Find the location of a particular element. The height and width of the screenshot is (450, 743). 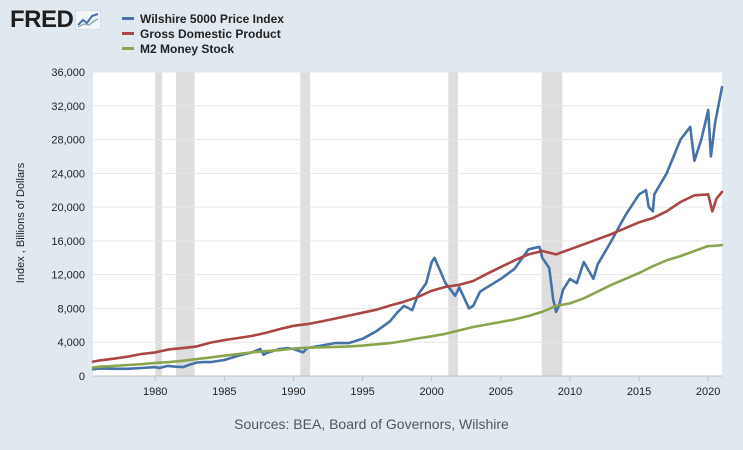

legend-label-gdp: Gross Domestic Product is located at coordinates (210, 33).